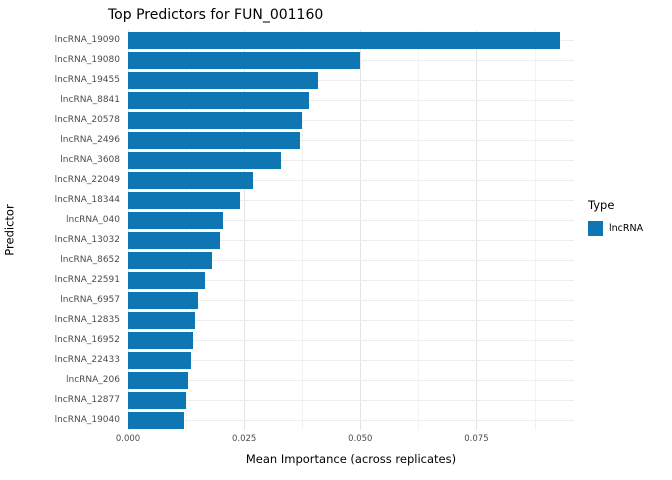 This screenshot has height=480, width=672. Describe the element at coordinates (93, 220) in the screenshot. I see `category-label: lncRNA_040` at that location.